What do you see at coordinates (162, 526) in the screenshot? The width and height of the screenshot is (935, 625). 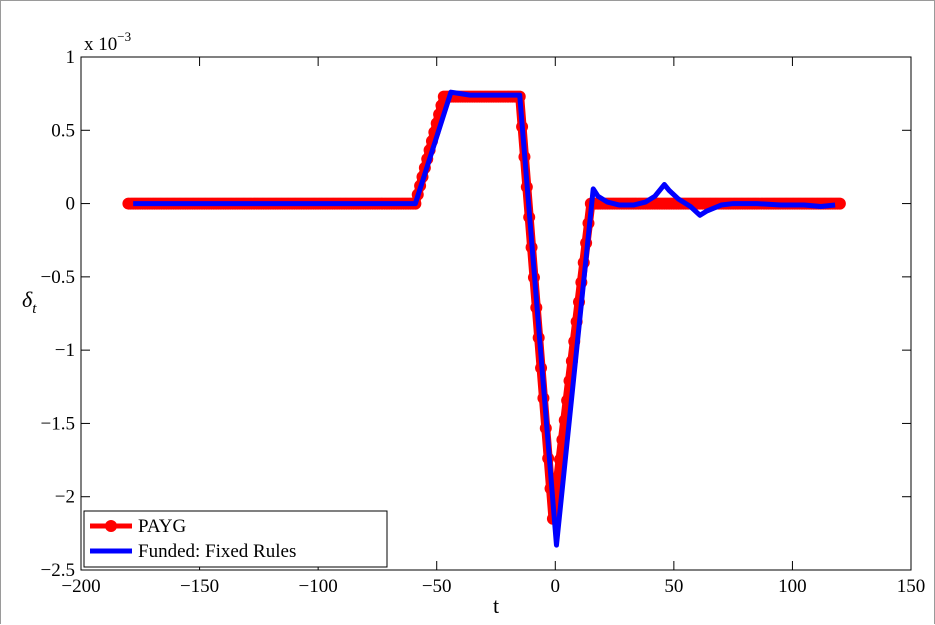 I see `legend-label-payg: PAYG` at bounding box center [162, 526].